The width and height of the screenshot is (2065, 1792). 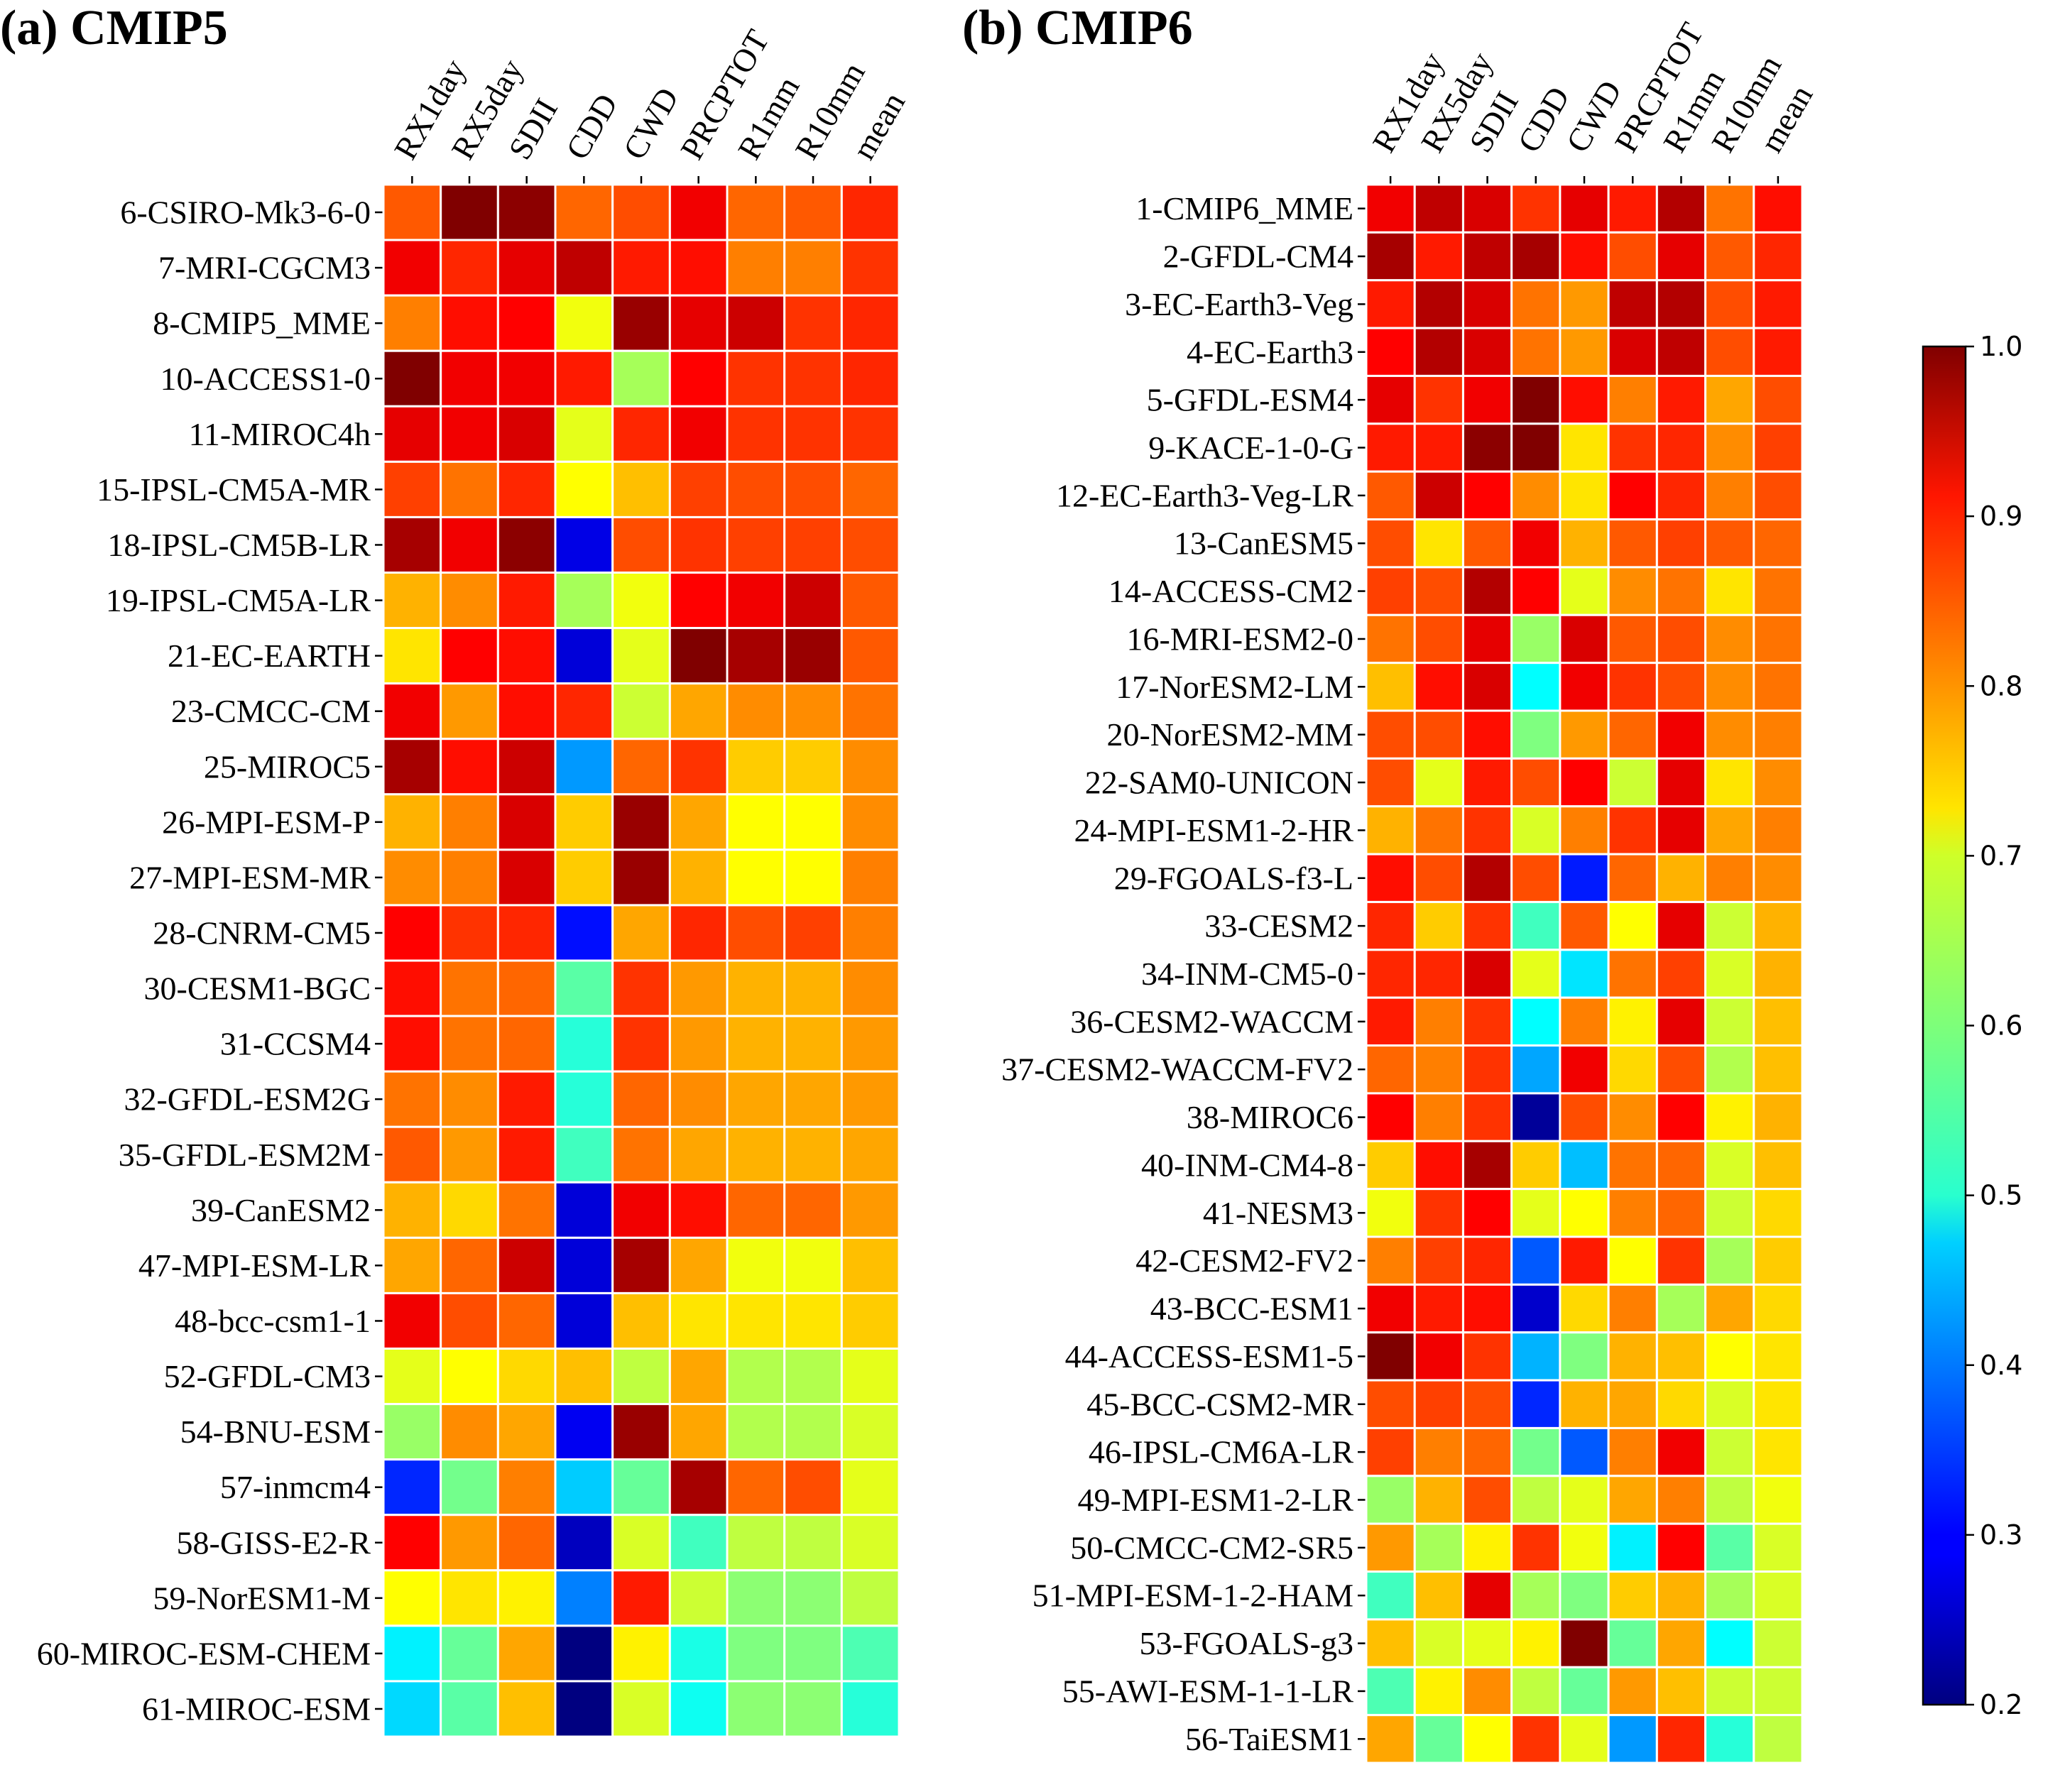 What do you see at coordinates (239, 545) in the screenshot?
I see `row-label: 18-IPSL-CM5B-LR` at bounding box center [239, 545].